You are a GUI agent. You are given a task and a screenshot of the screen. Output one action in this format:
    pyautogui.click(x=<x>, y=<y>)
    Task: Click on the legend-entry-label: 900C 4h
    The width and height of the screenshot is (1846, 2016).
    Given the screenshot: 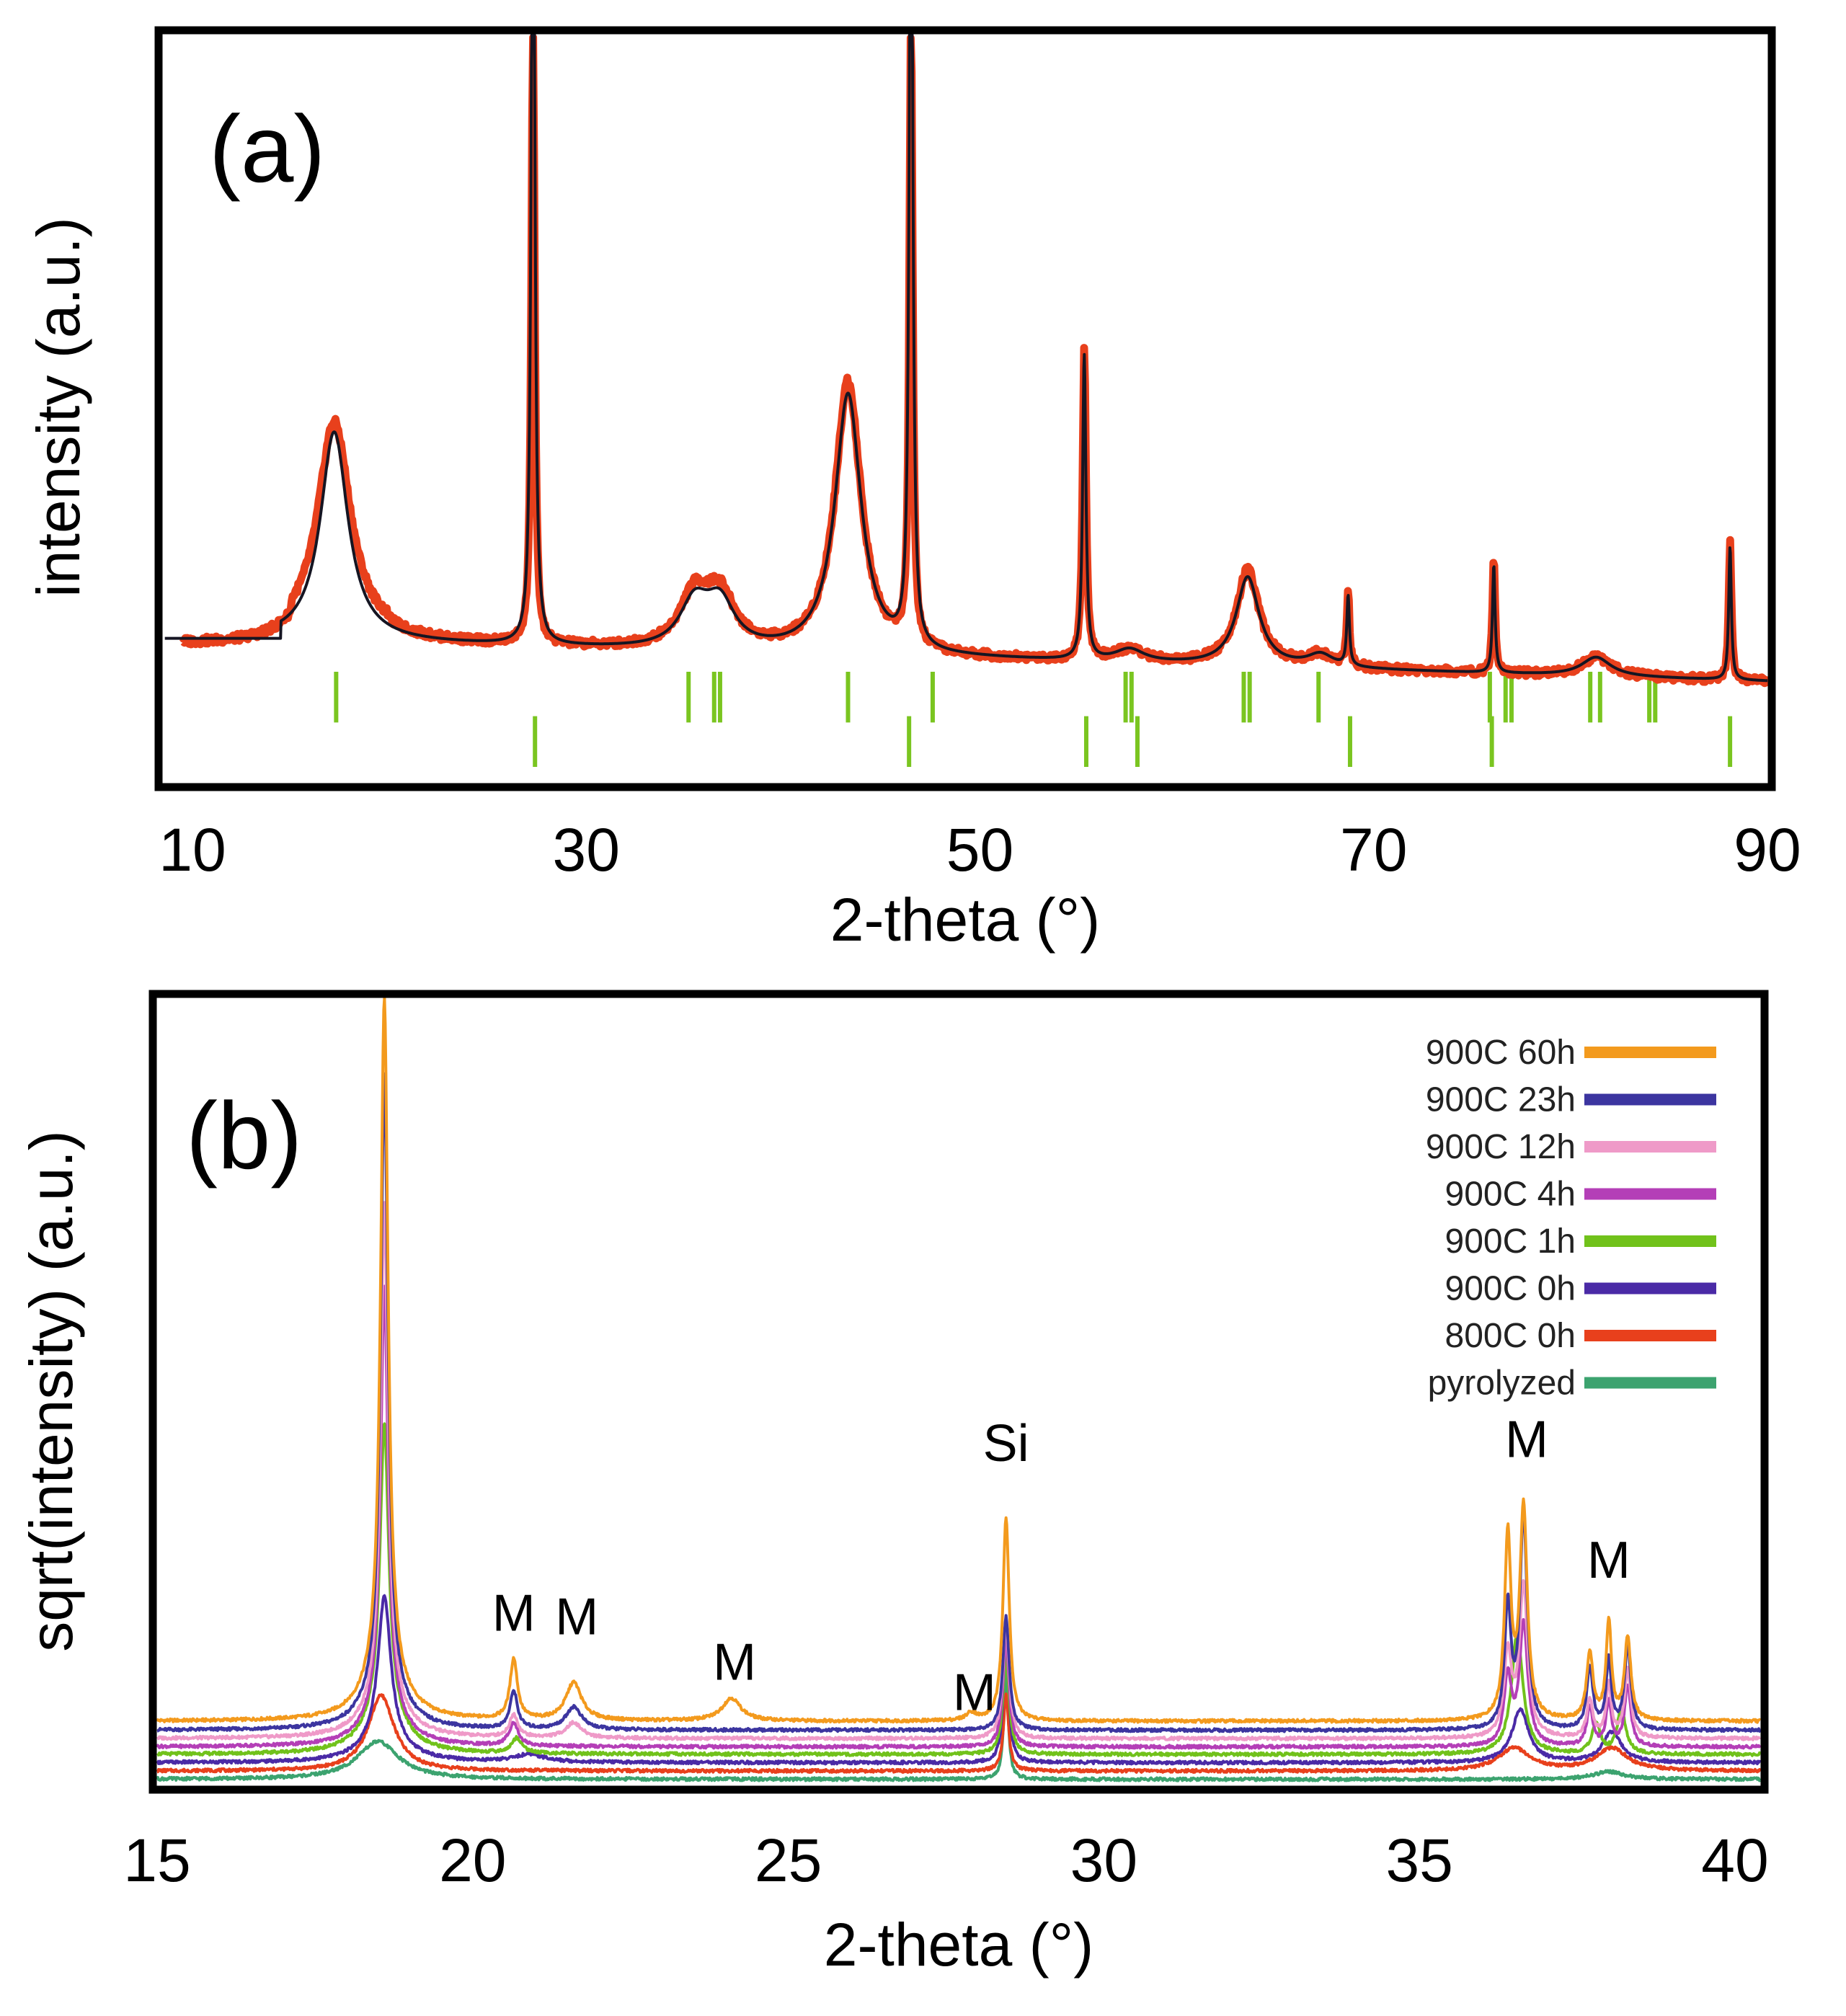 What is the action you would take?
    pyautogui.click(x=1510, y=1195)
    